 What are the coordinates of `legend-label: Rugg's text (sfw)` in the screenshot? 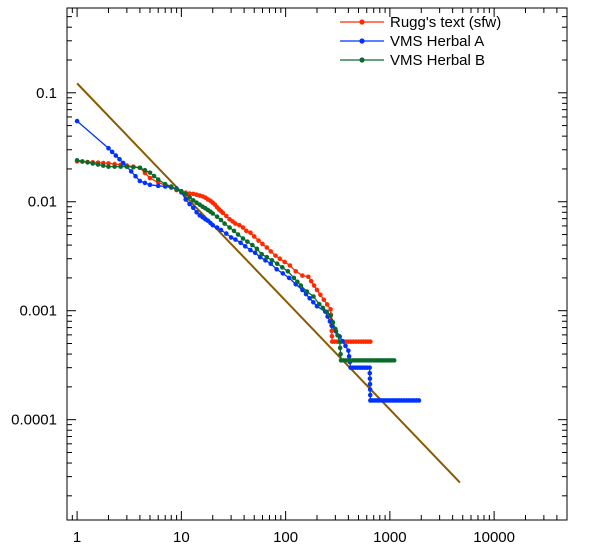 It's located at (445, 22).